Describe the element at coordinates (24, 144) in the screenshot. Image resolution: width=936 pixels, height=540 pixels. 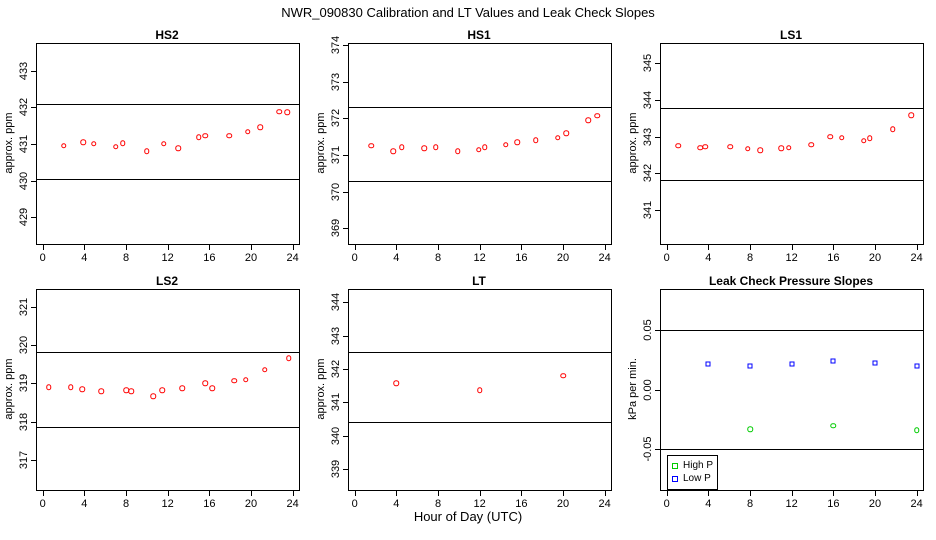
I see `y-tick-label: 431` at that location.